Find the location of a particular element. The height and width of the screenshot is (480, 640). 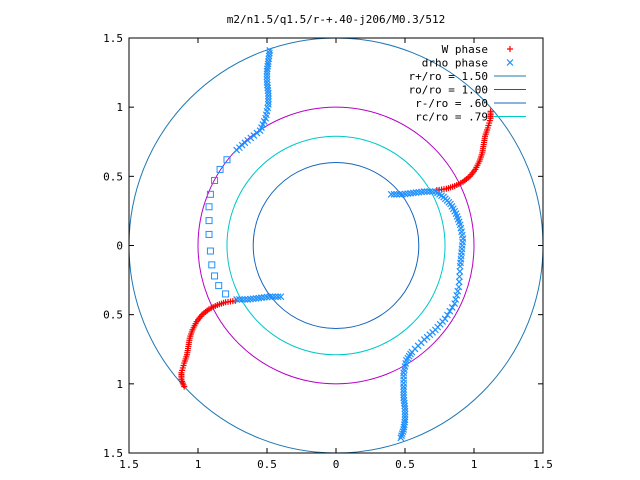

x-tick-label-2: 0.5 is located at coordinates (267, 464).